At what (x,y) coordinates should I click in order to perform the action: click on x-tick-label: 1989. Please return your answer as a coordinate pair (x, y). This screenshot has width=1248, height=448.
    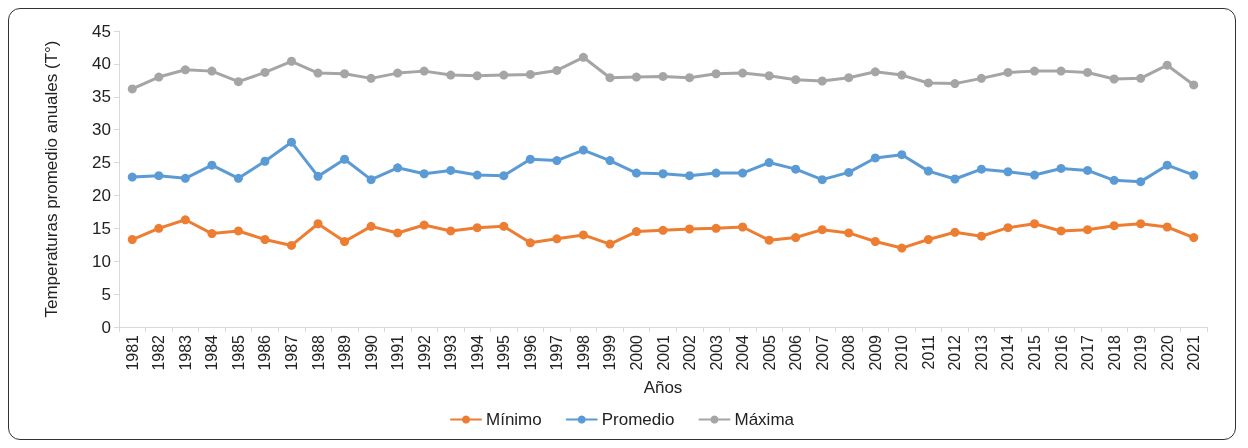
    Looking at the image, I should click on (345, 352).